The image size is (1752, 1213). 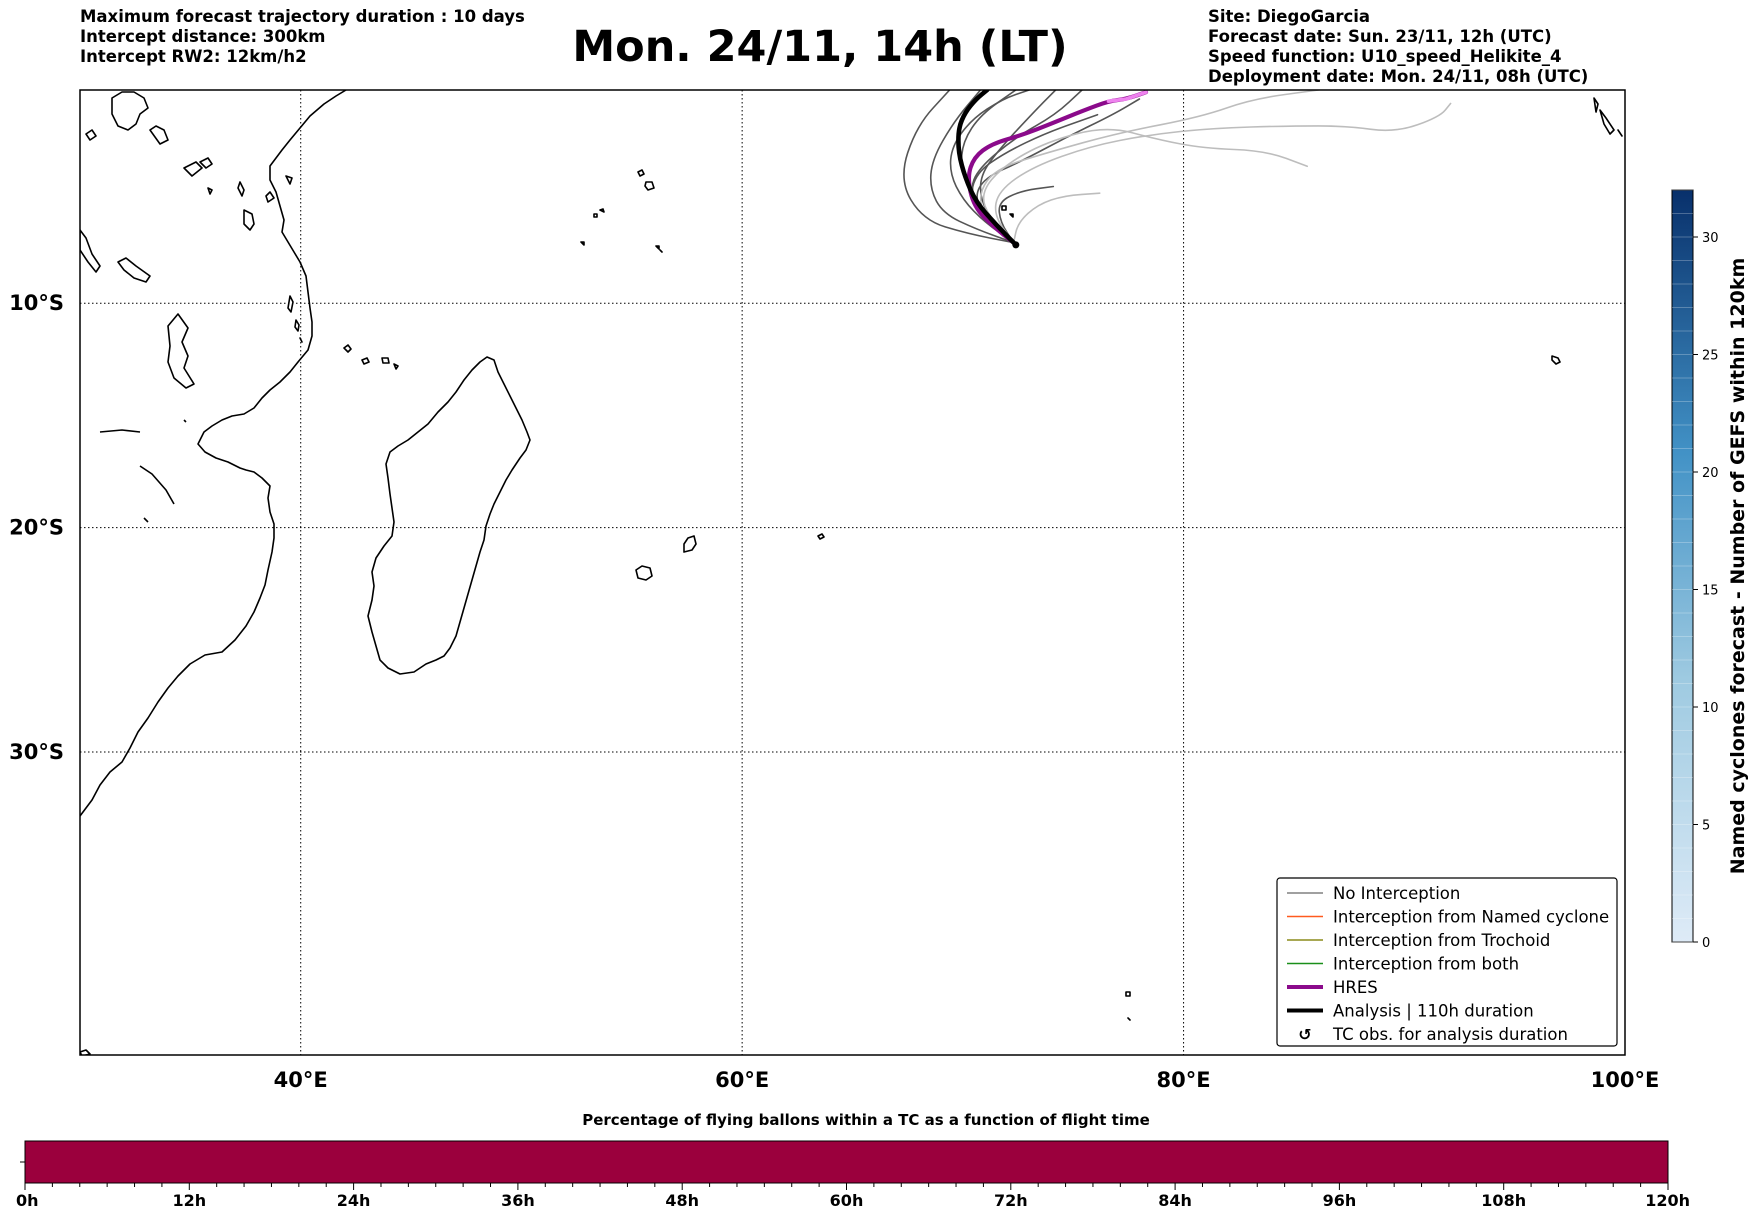 What do you see at coordinates (1710, 591) in the screenshot?
I see `colorbar-right-tick-label: 15` at bounding box center [1710, 591].